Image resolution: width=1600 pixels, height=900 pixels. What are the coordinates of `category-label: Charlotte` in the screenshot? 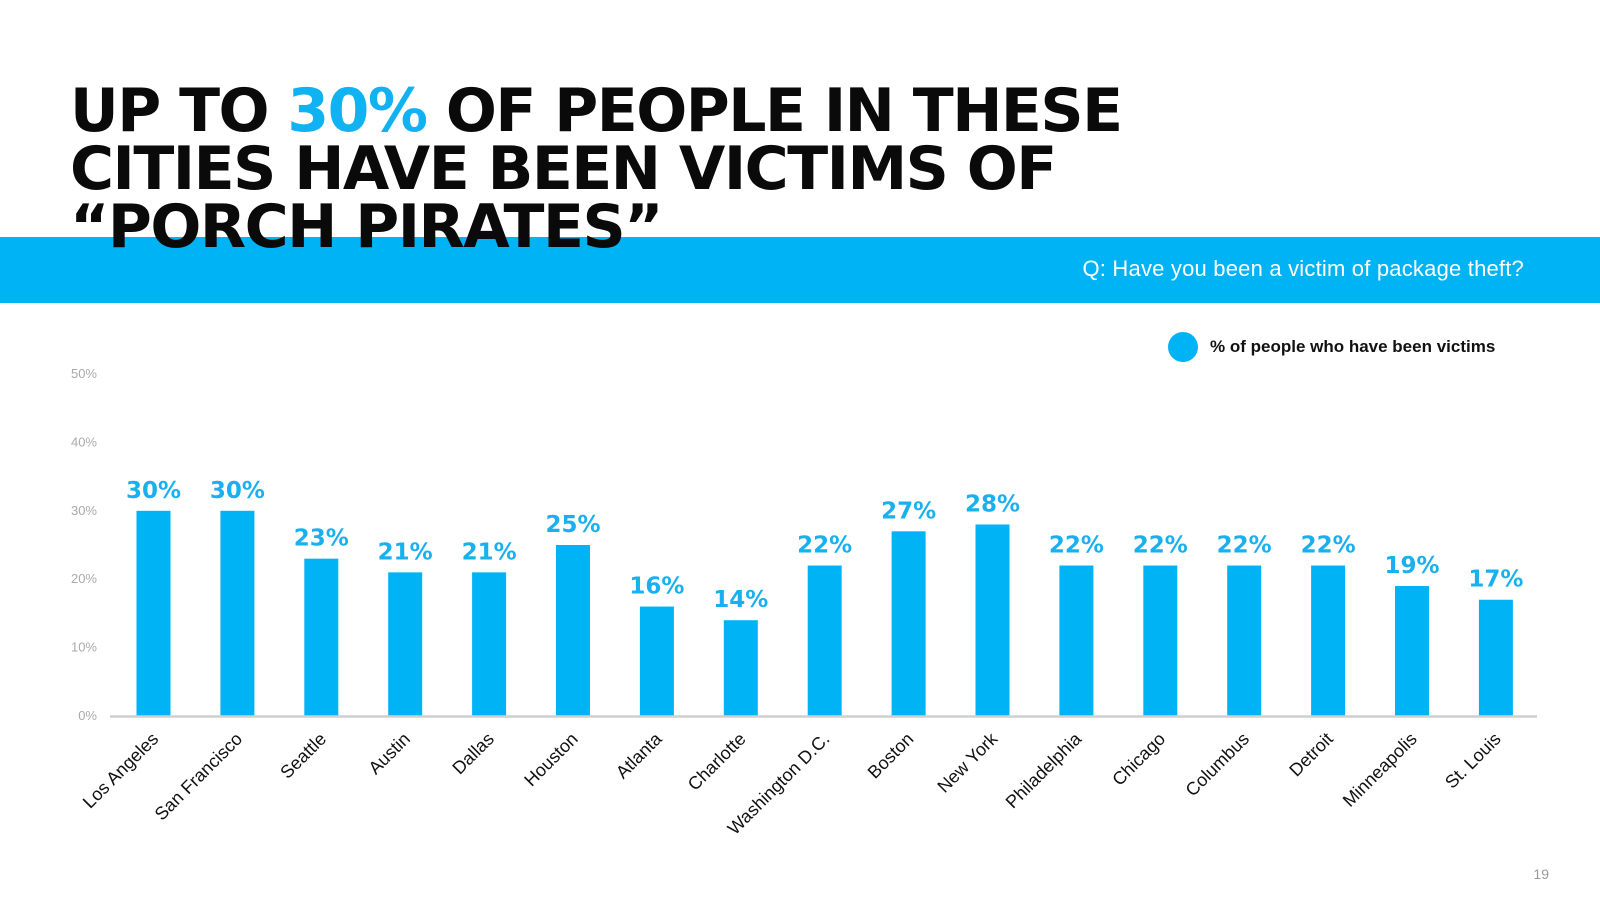 It's located at (717, 762).